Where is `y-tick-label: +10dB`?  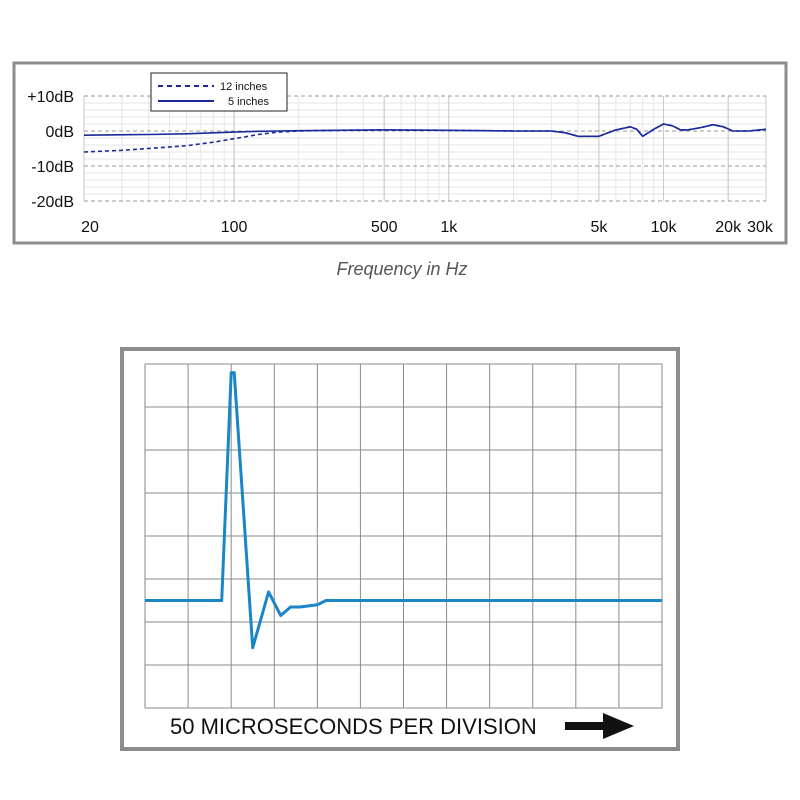 y-tick-label: +10dB is located at coordinates (50, 97).